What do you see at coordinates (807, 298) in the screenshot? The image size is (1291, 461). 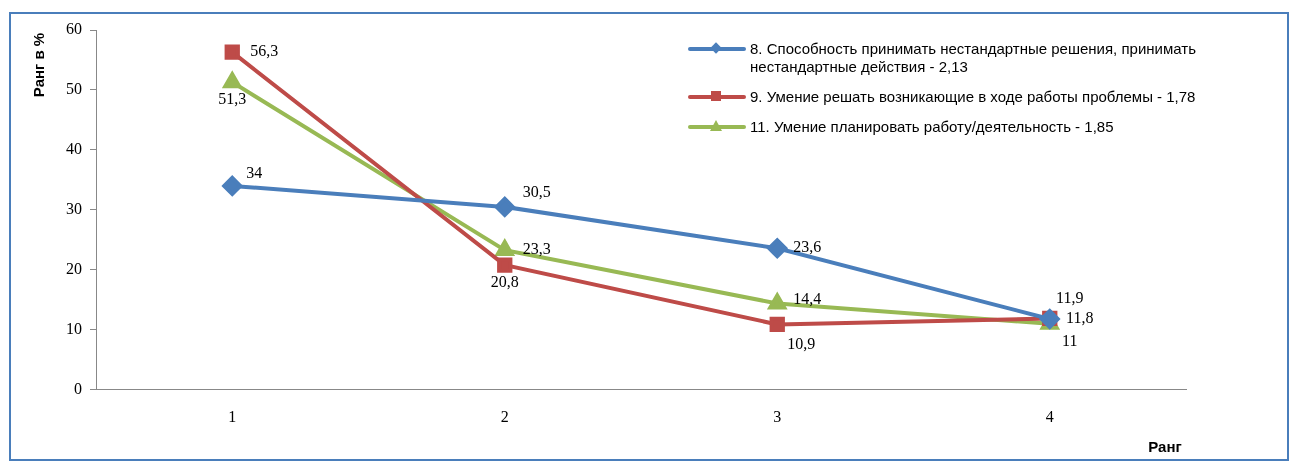 I see `data-label: 14,4` at bounding box center [807, 298].